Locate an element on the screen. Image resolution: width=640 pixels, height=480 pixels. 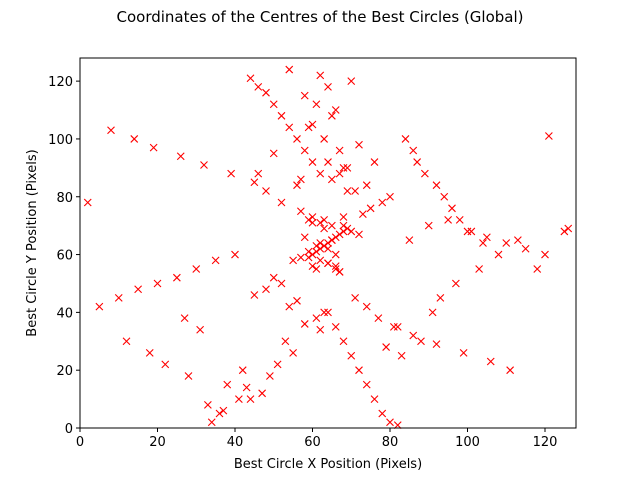
x-tick-label: 120 is located at coordinates (545, 442).